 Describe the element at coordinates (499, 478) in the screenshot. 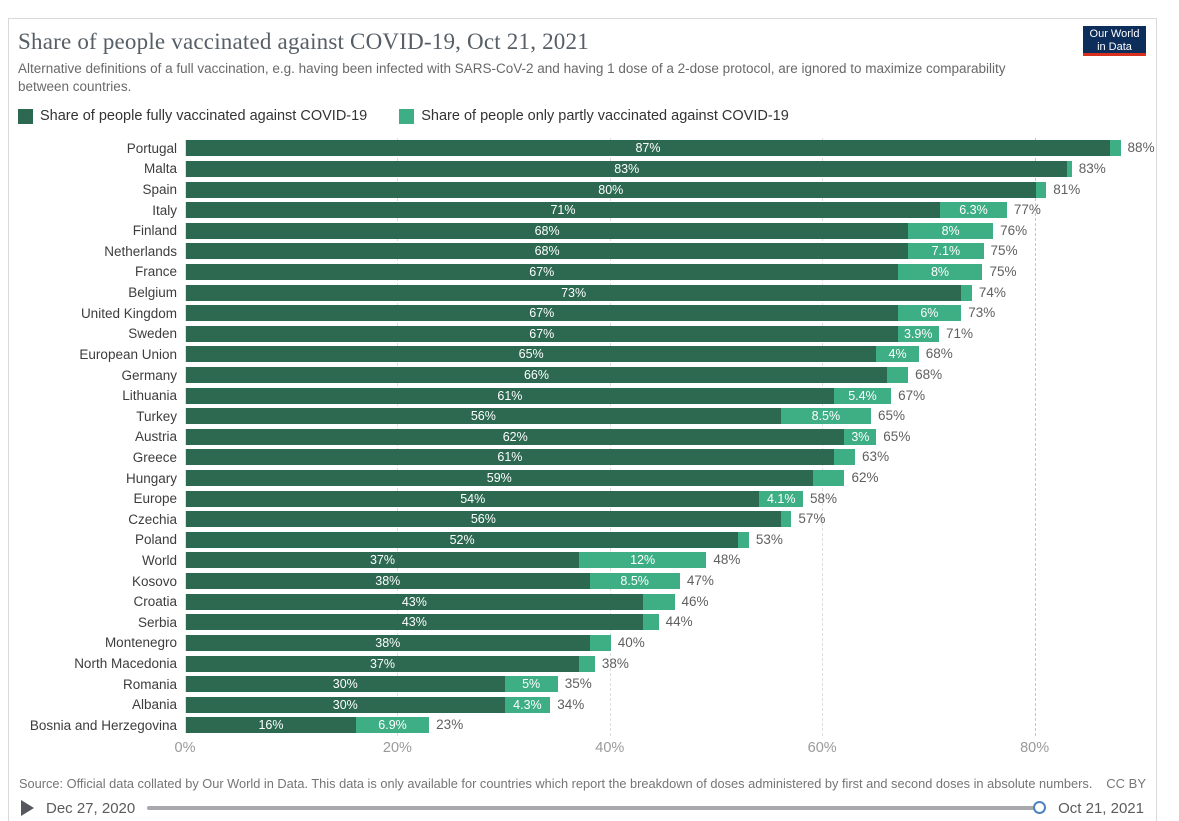

I see `bar-full: 59%` at that location.